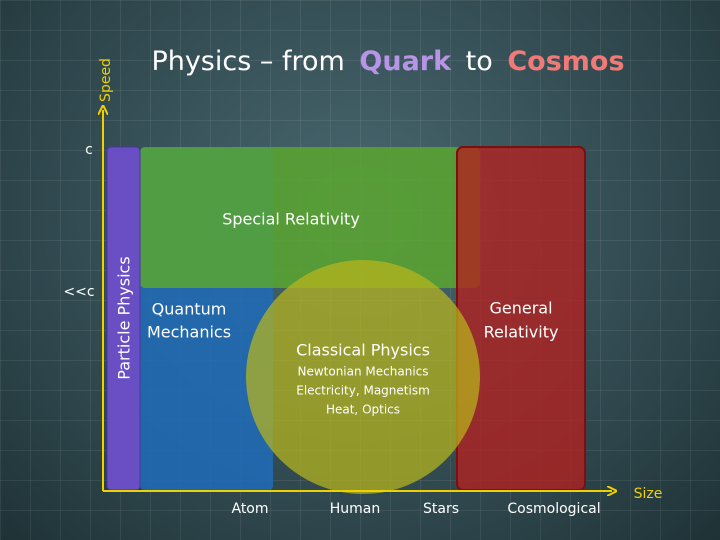  I want to click on title: Physics – from Quark to Cosmos, so click(387, 61).